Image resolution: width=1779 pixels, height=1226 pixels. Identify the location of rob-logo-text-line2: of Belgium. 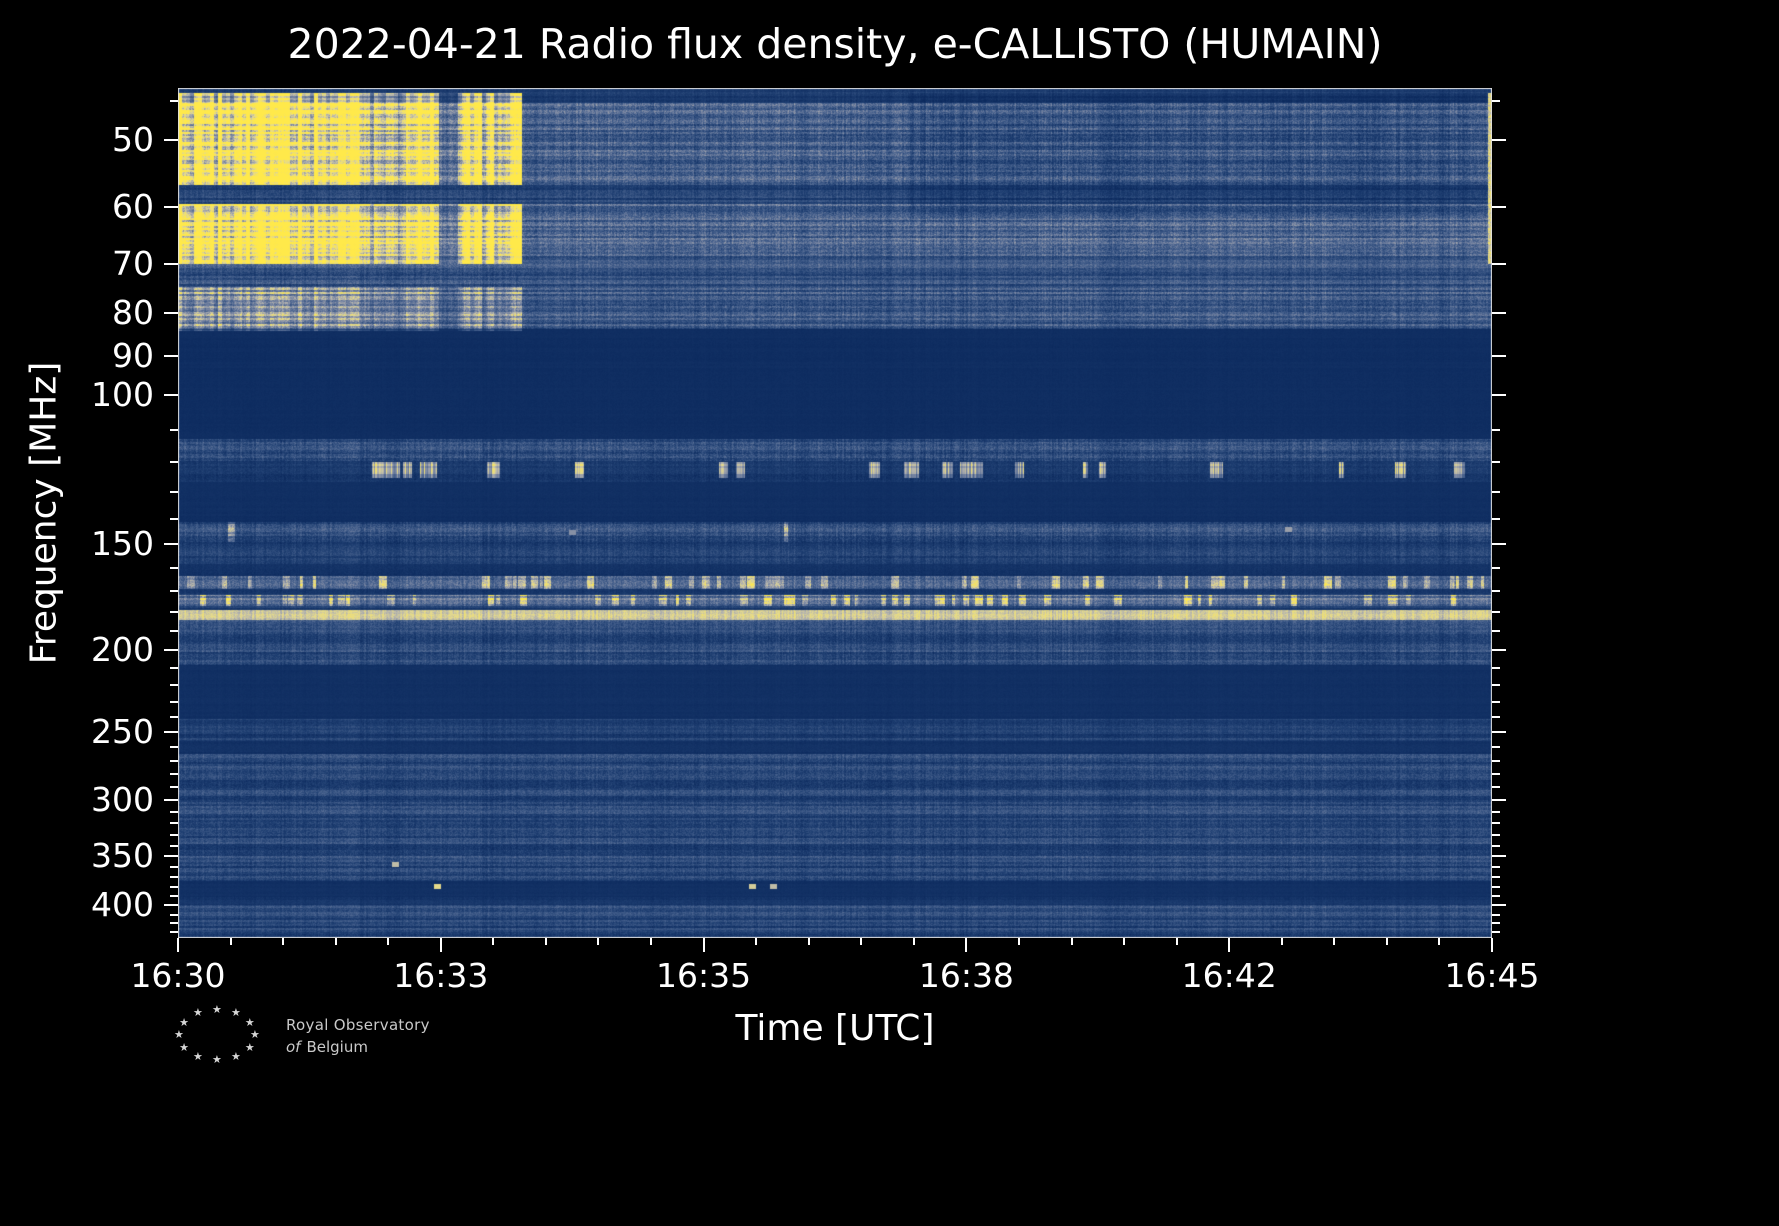
(327, 1047).